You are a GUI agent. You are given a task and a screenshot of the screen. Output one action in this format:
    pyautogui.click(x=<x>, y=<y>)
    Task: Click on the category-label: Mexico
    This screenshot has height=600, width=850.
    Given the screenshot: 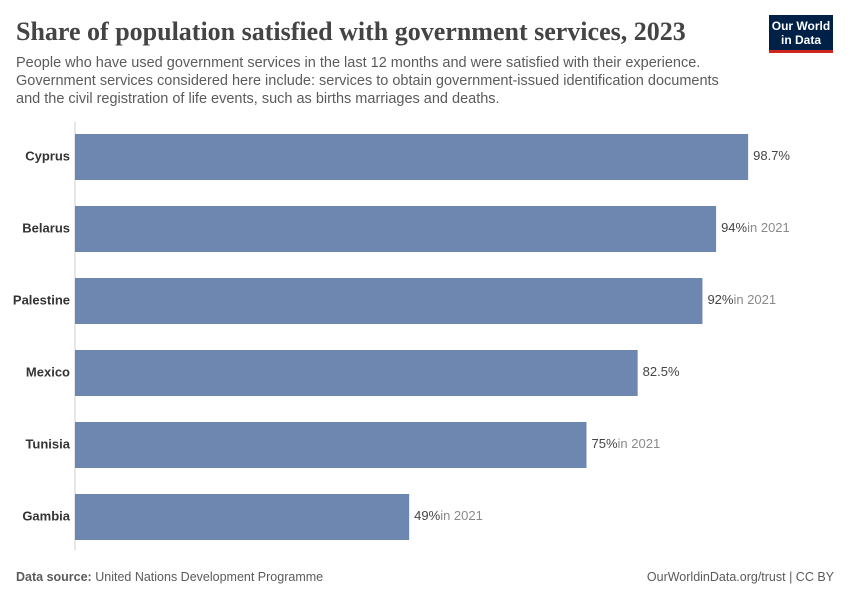 What is the action you would take?
    pyautogui.click(x=48, y=371)
    